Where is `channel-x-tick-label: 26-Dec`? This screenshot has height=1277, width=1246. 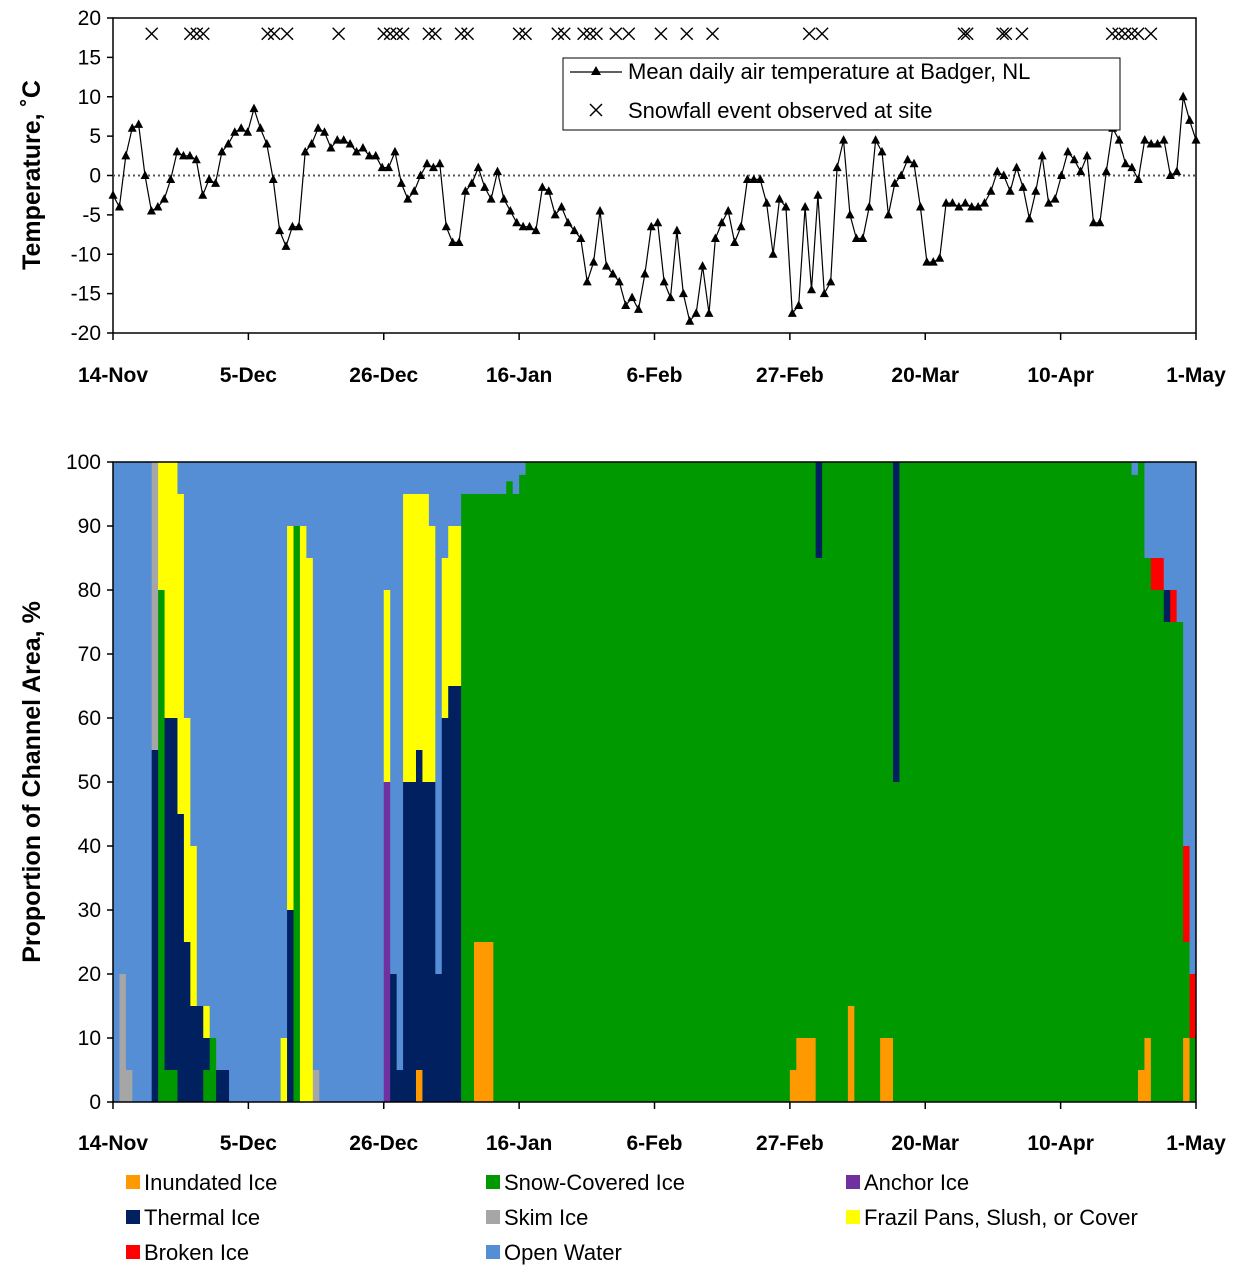
channel-x-tick-label: 26-Dec is located at coordinates (383, 1143).